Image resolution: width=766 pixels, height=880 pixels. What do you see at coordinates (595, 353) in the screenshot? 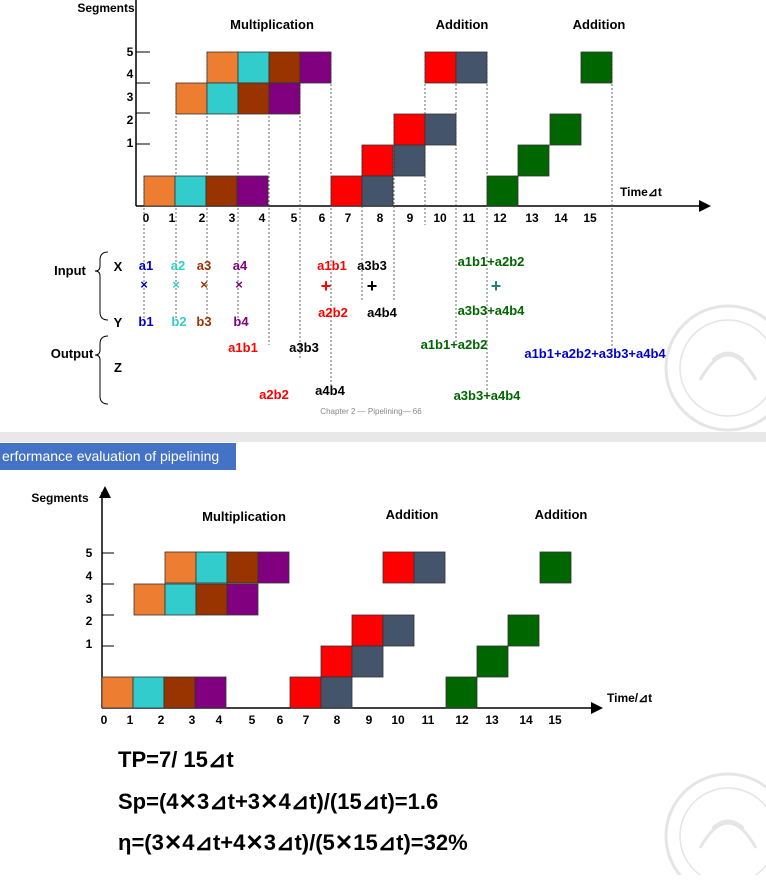
I see `output-final-sum: a1b1+a2b2+a3b3+a4b4` at bounding box center [595, 353].